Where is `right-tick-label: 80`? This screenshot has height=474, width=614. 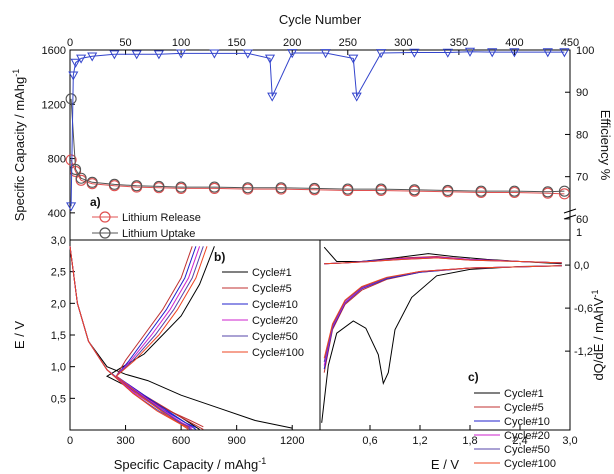 right-tick-label: 80 is located at coordinates (582, 135).